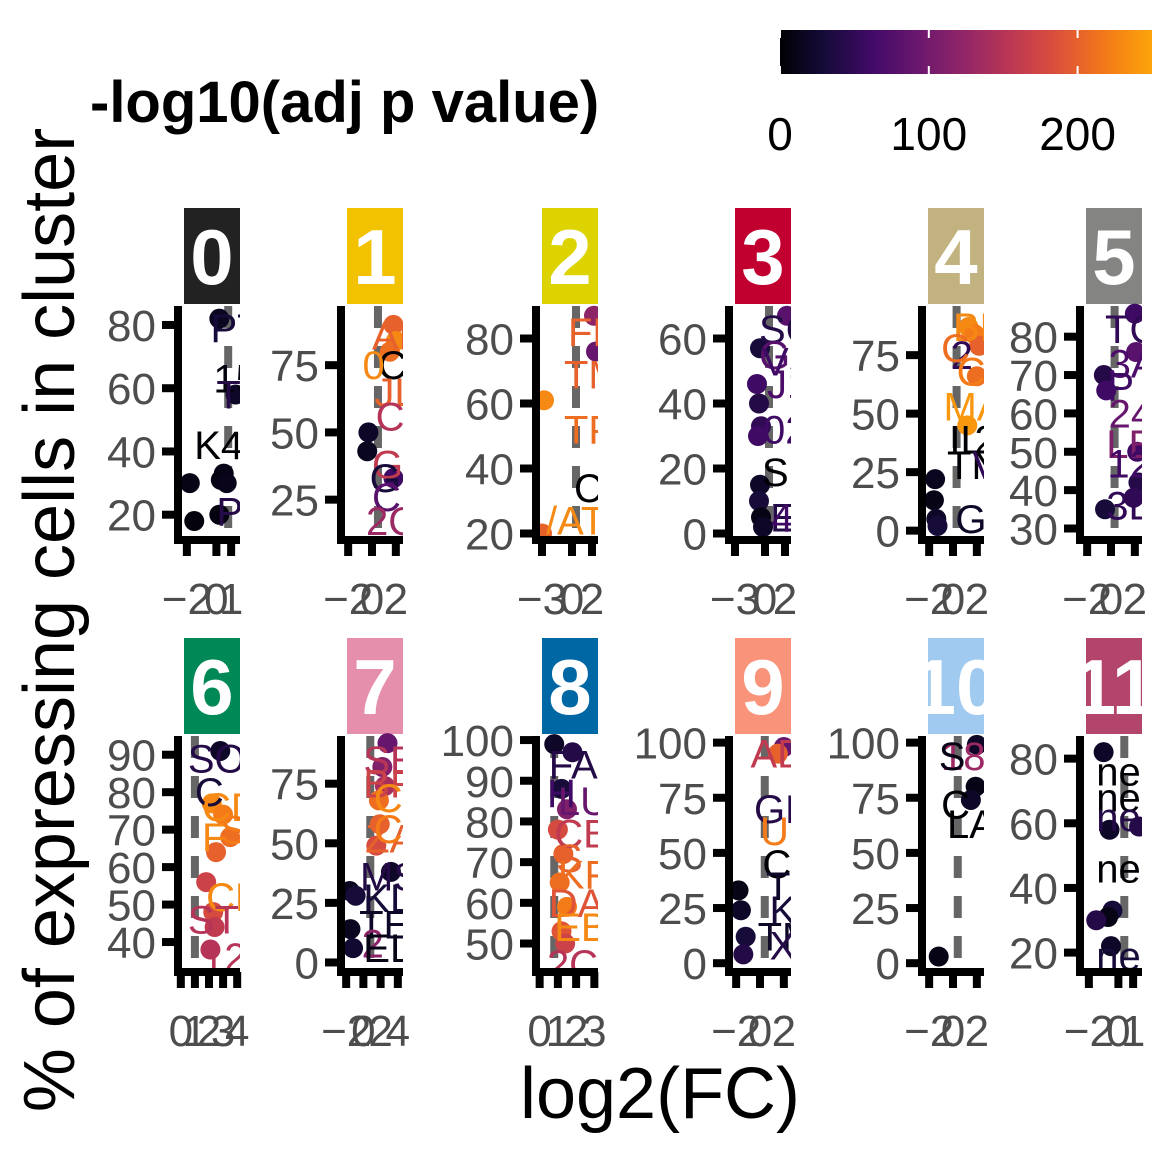  What do you see at coordinates (928, 134) in the screenshot?
I see `colorbar-tick-label: 100` at bounding box center [928, 134].